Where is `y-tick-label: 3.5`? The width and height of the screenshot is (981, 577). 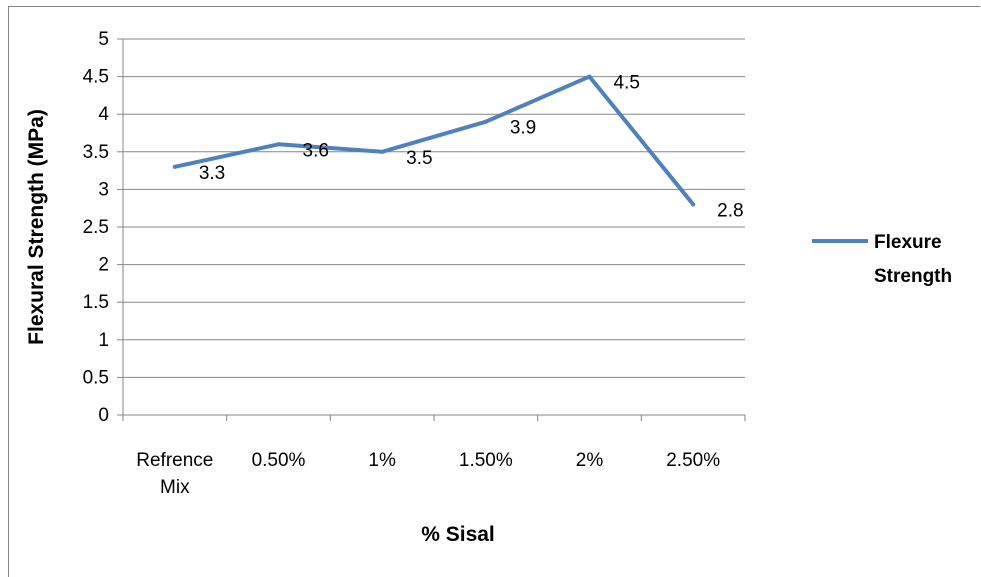
y-tick-label: 3.5 is located at coordinates (96, 152).